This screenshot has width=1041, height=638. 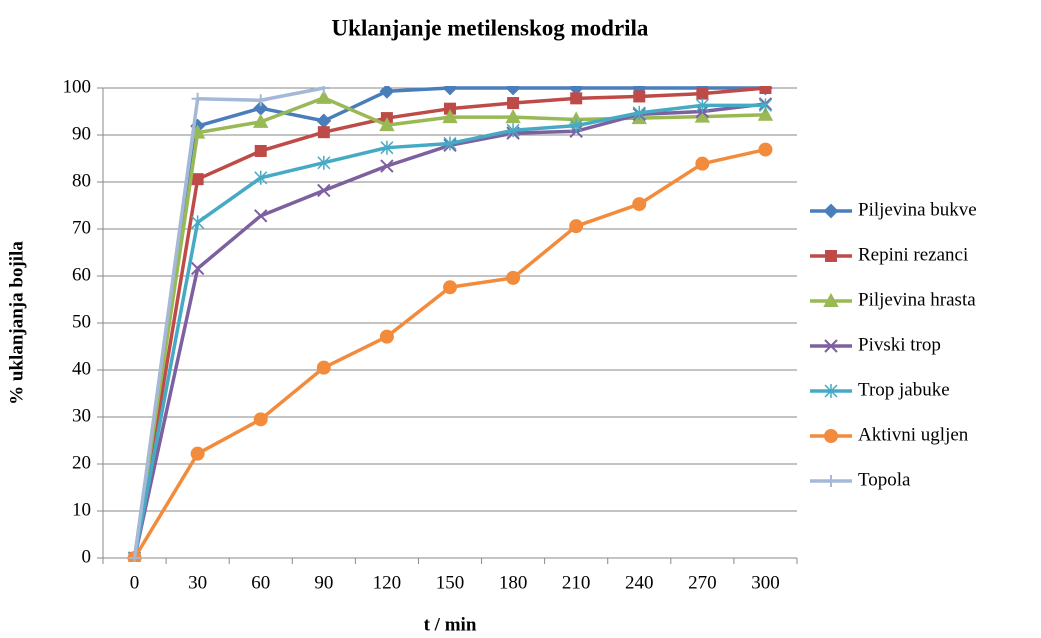 I want to click on x-tick-label: 0, so click(x=135, y=582).